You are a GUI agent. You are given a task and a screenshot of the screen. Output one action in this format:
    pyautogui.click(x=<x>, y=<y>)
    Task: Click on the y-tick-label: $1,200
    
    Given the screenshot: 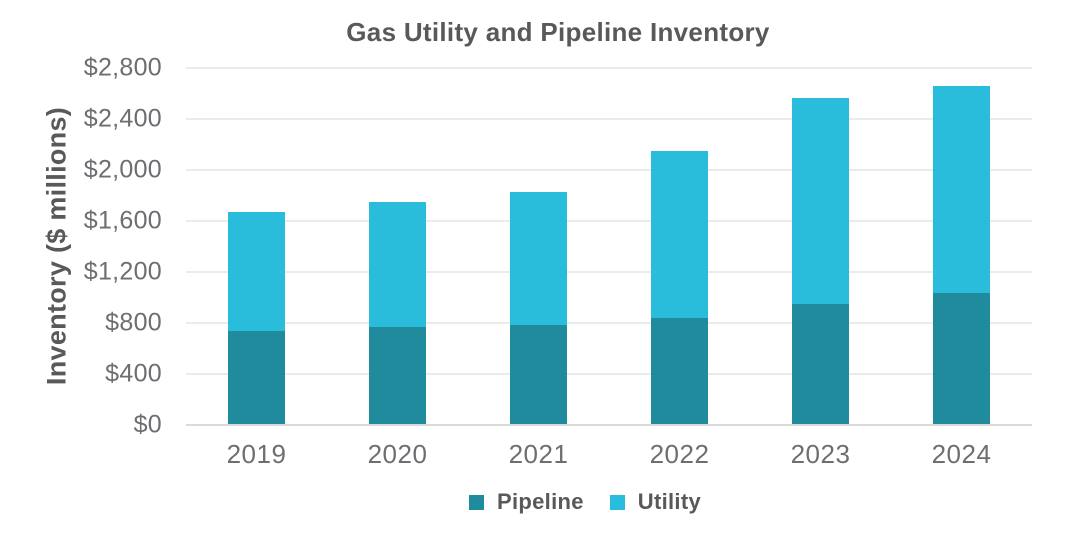 What is the action you would take?
    pyautogui.click(x=122, y=271)
    